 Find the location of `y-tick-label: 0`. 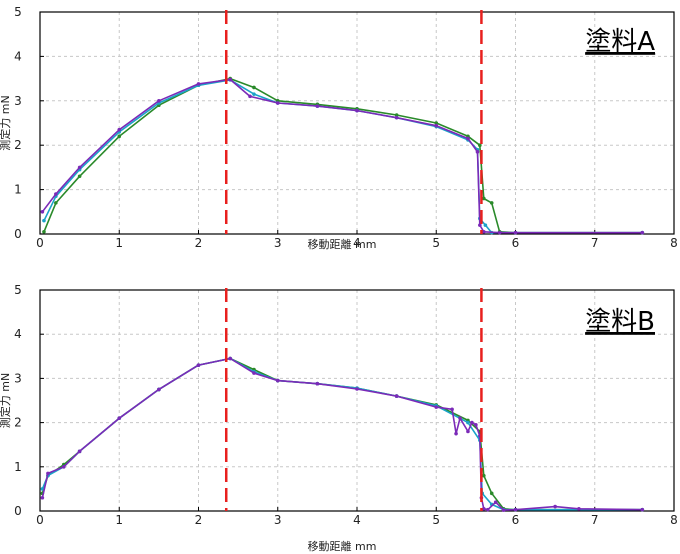

y-tick-label: 0 is located at coordinates (18, 511).